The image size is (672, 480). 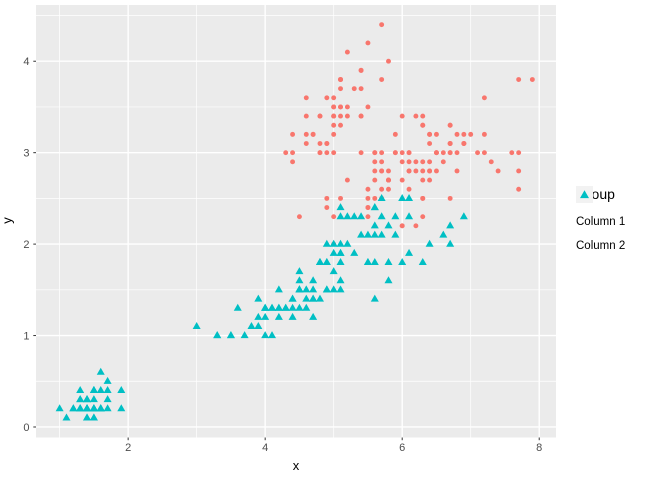 I want to click on triangle-key-icon, so click(x=584, y=194).